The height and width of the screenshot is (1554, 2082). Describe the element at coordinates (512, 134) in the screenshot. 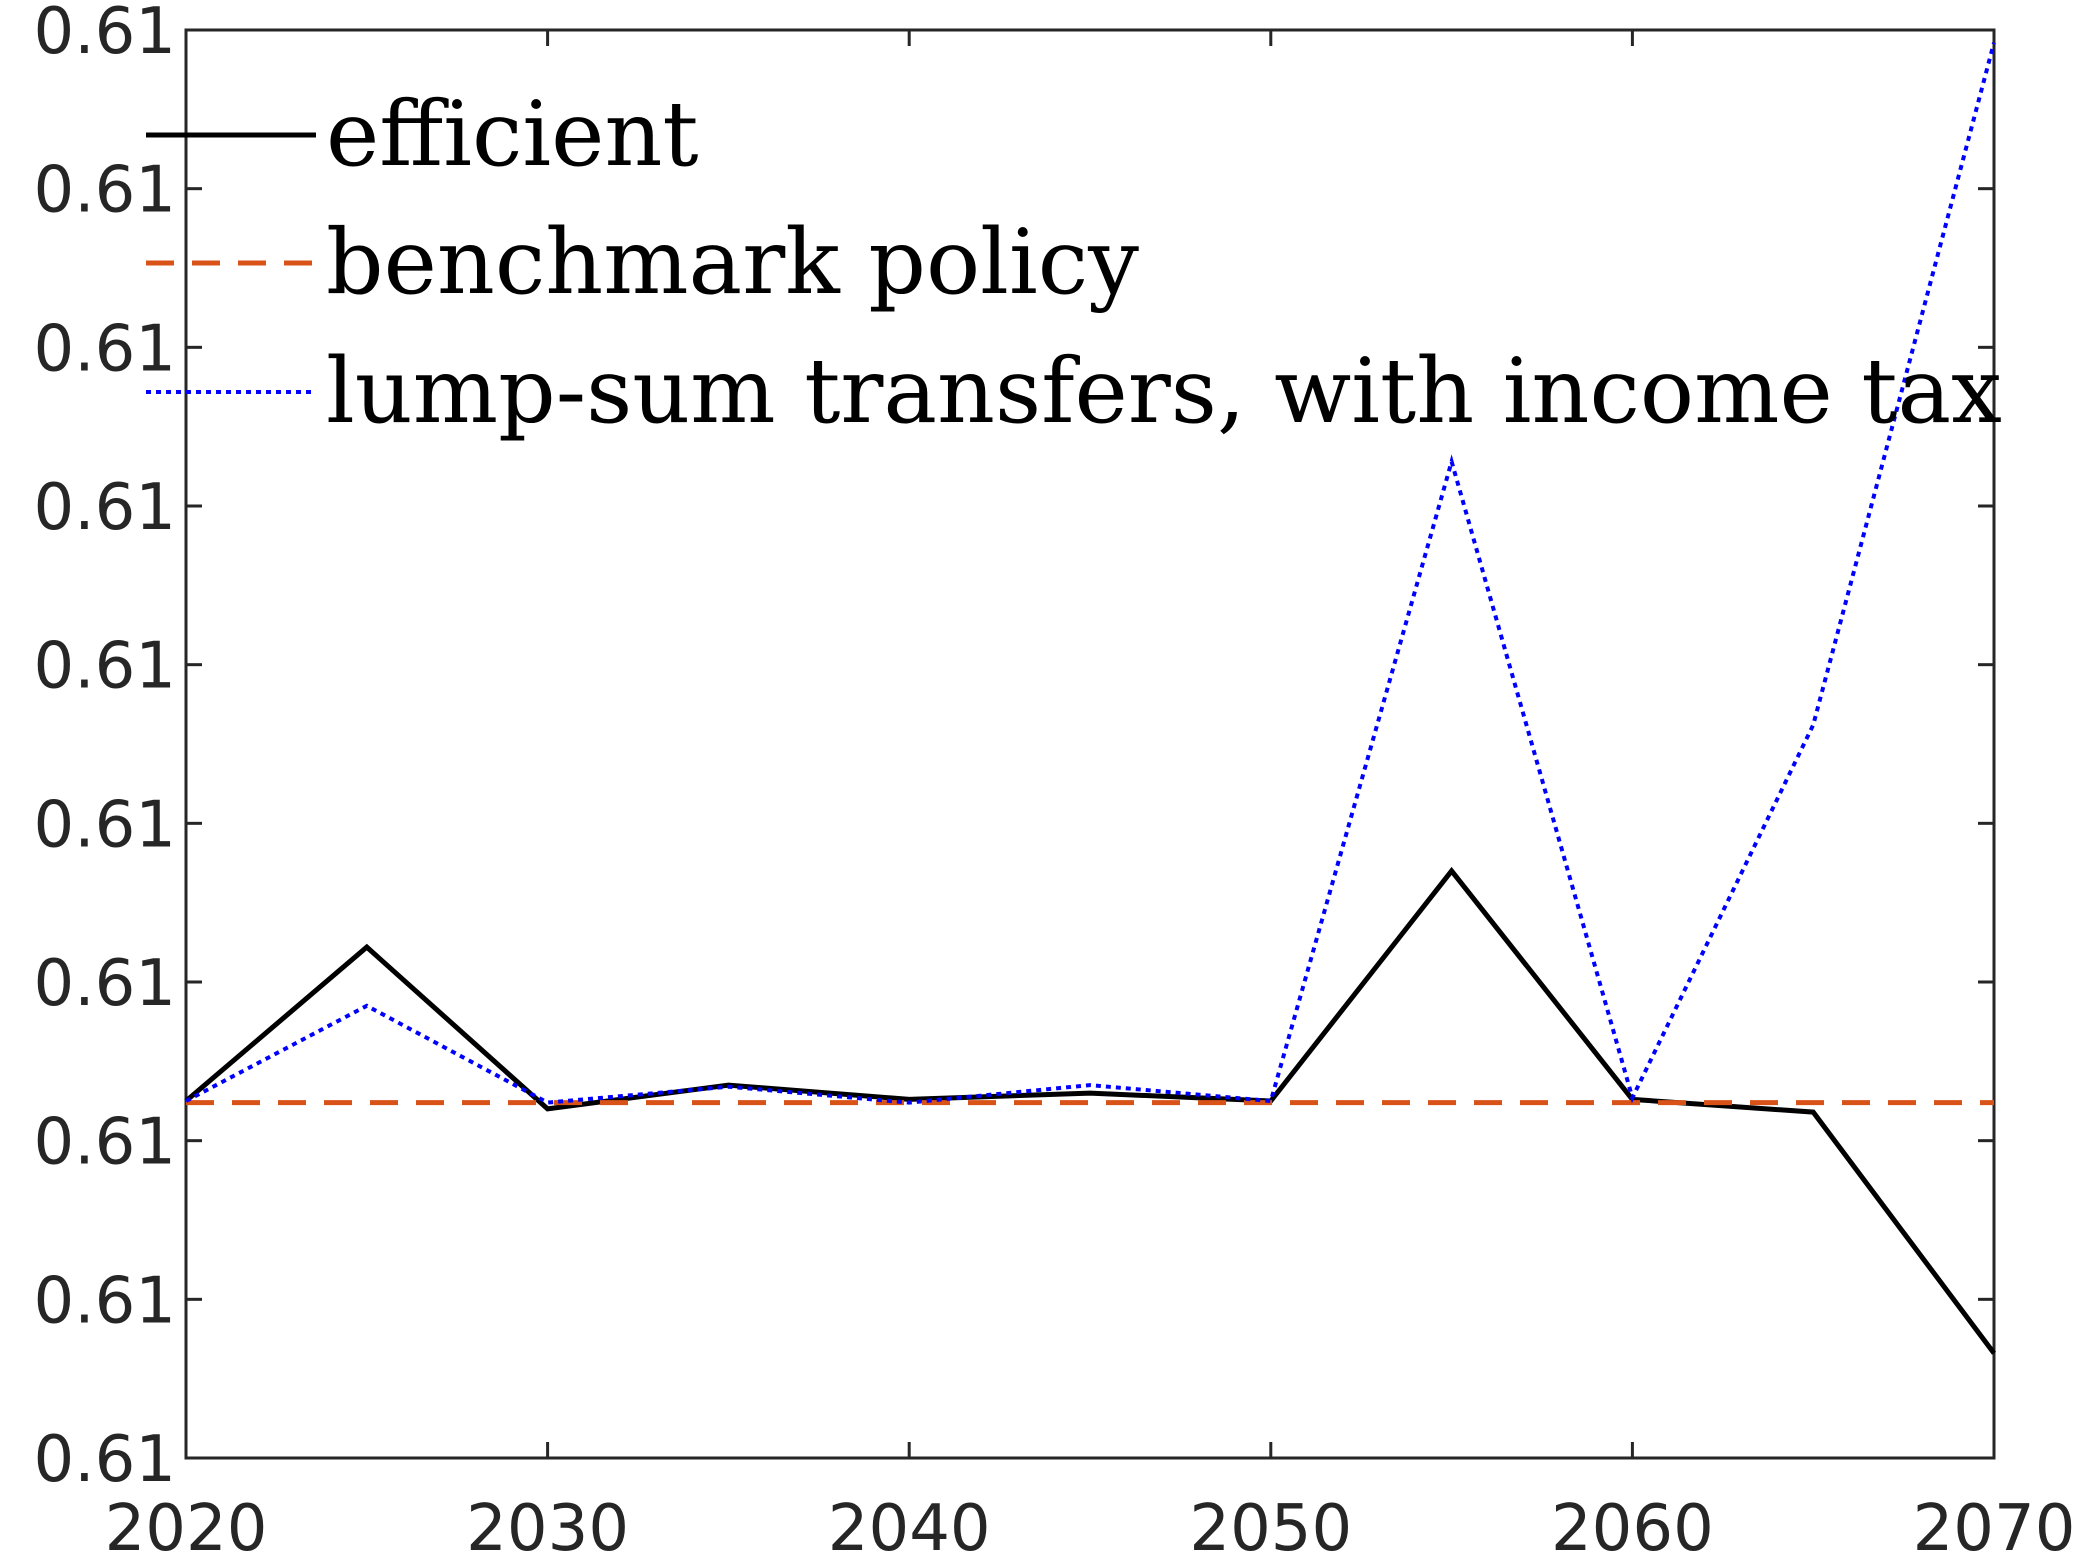

I see `legend-label: efficient` at that location.